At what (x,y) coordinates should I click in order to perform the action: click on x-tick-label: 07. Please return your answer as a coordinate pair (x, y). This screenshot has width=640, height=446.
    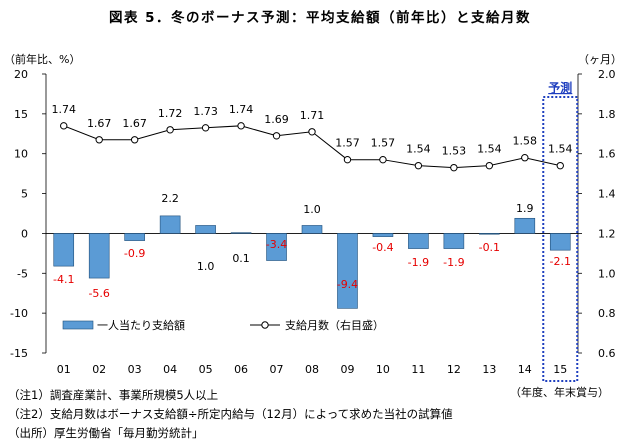
    Looking at the image, I should click on (277, 369).